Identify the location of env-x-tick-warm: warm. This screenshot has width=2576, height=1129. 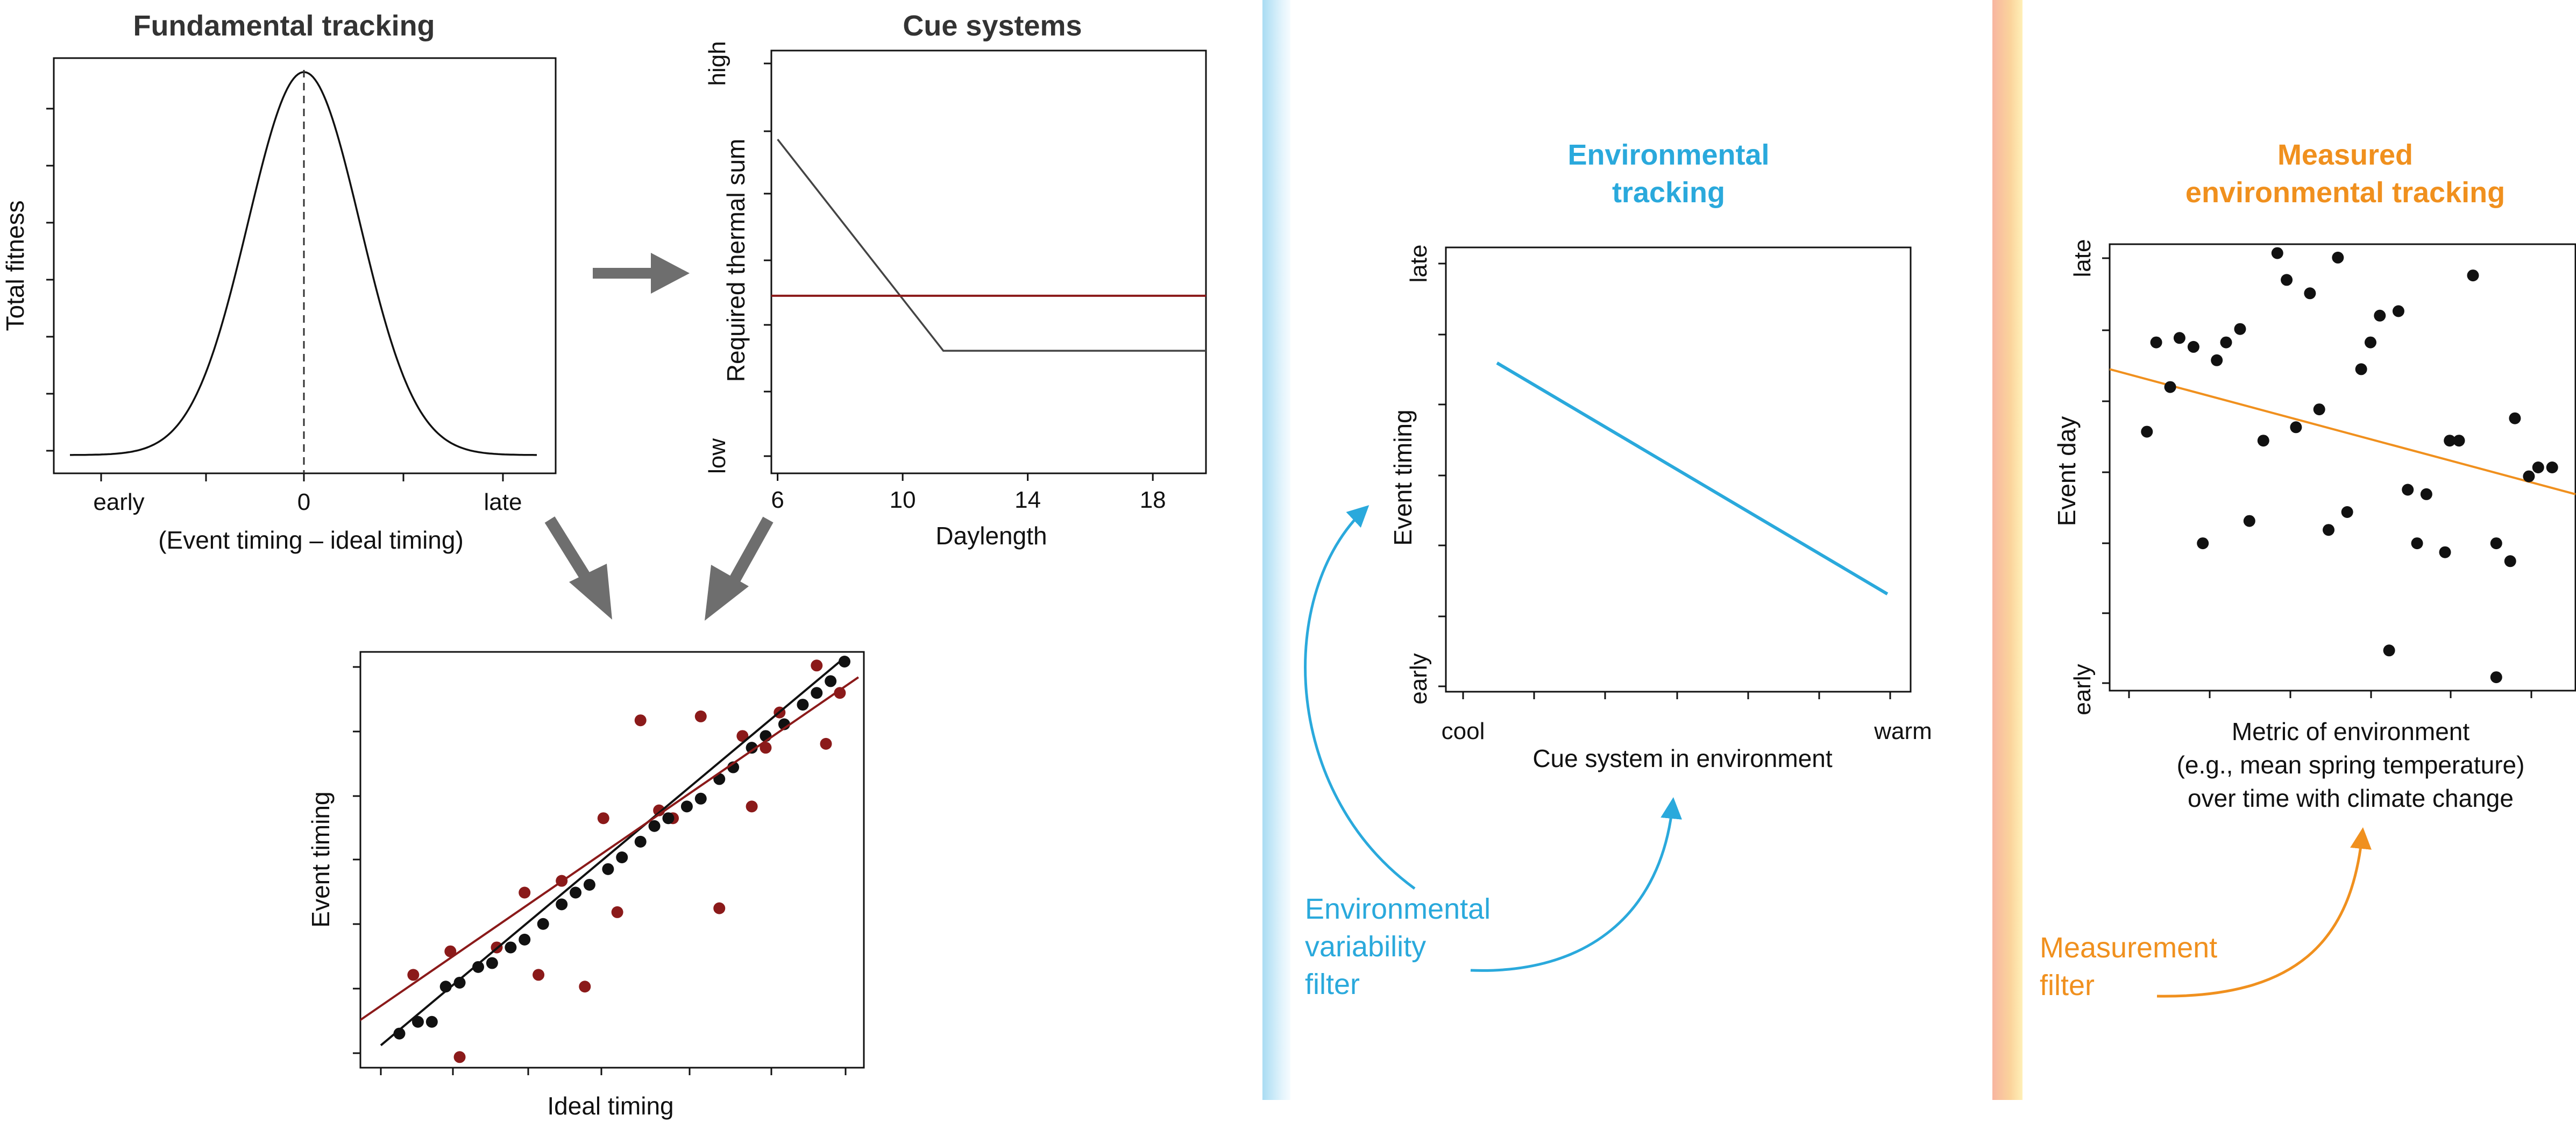
(1903, 731).